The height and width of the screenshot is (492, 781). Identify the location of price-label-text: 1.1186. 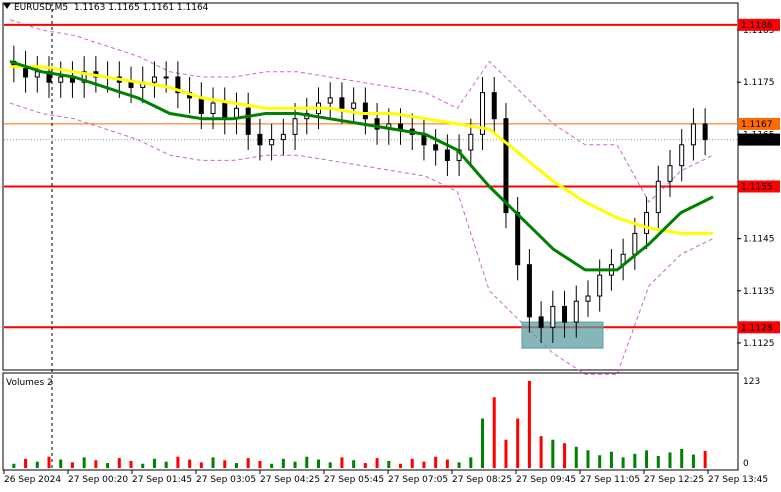
(757, 26).